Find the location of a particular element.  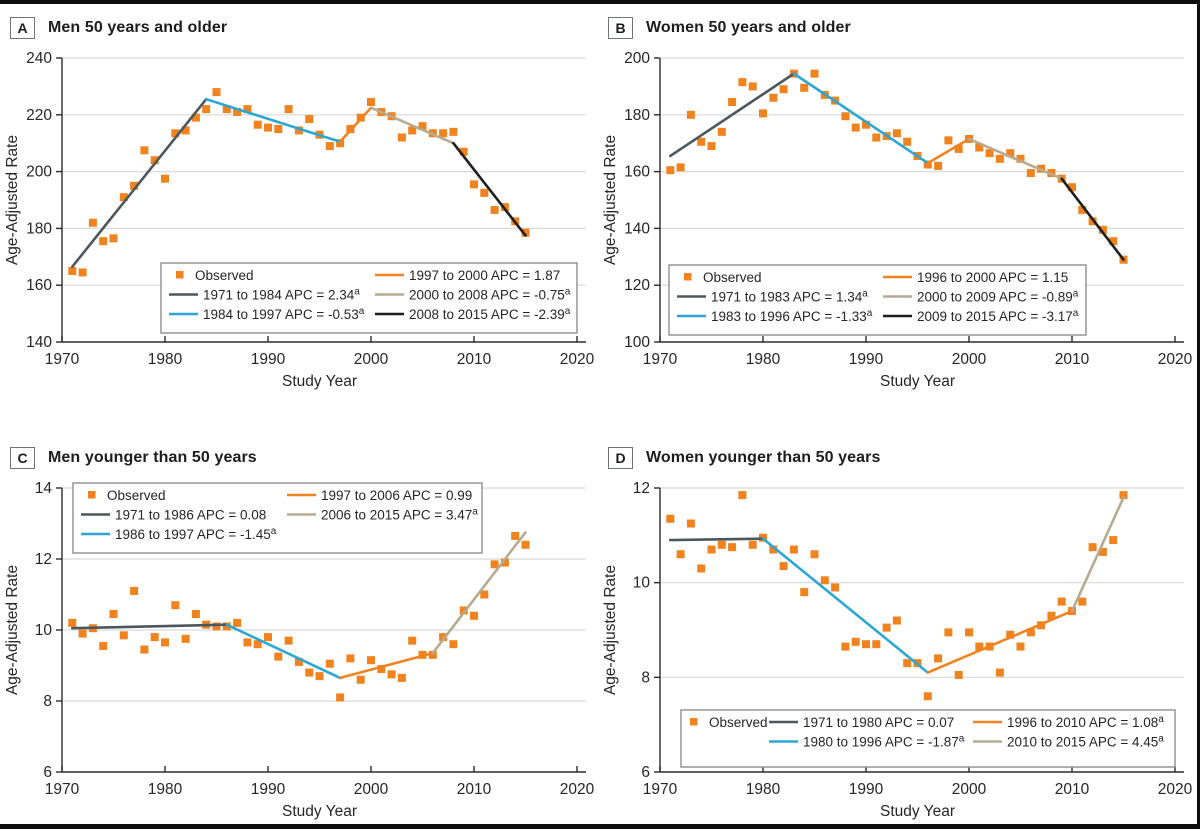

panel-d-header: D Women younger than 50 years is located at coordinates (896, 458).